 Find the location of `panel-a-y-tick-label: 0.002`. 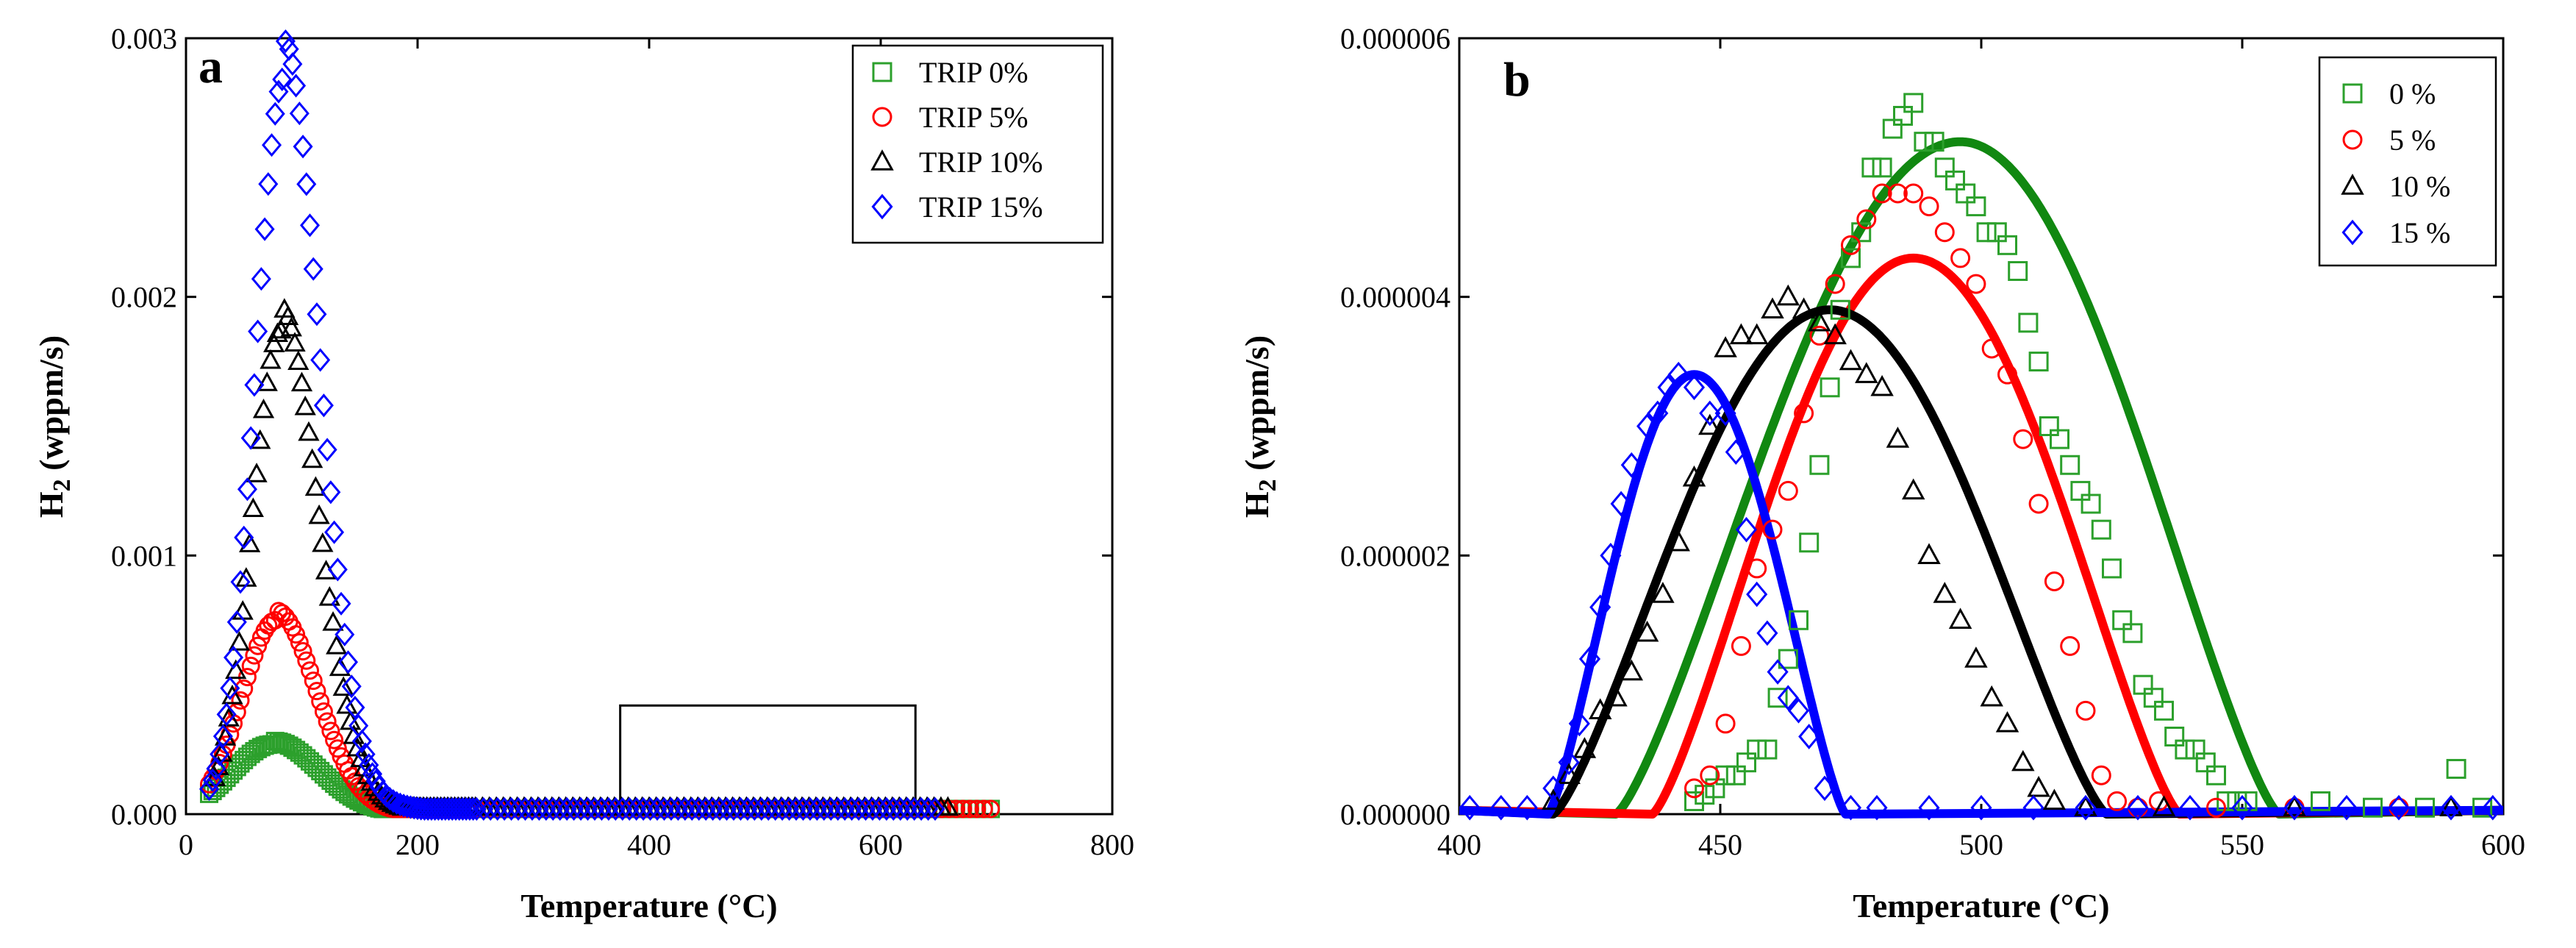

panel-a-y-tick-label: 0.002 is located at coordinates (144, 297).